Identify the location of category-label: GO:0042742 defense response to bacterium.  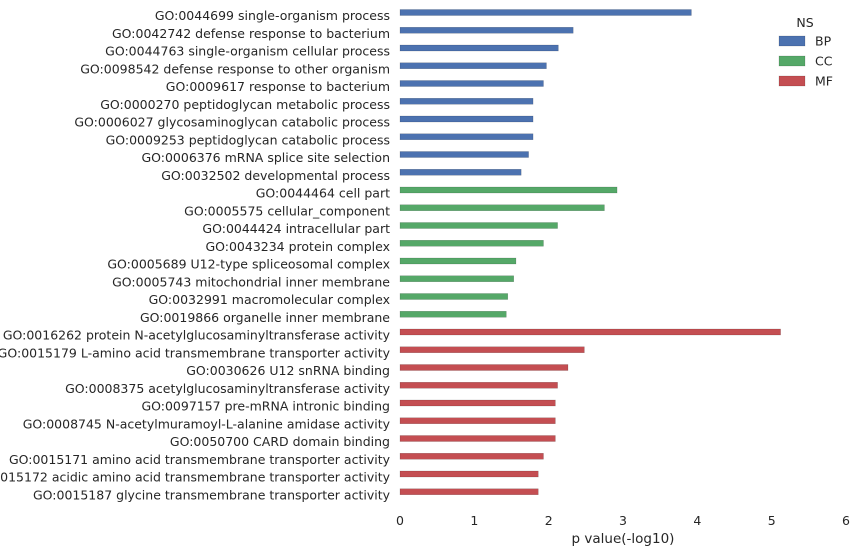
(251, 33).